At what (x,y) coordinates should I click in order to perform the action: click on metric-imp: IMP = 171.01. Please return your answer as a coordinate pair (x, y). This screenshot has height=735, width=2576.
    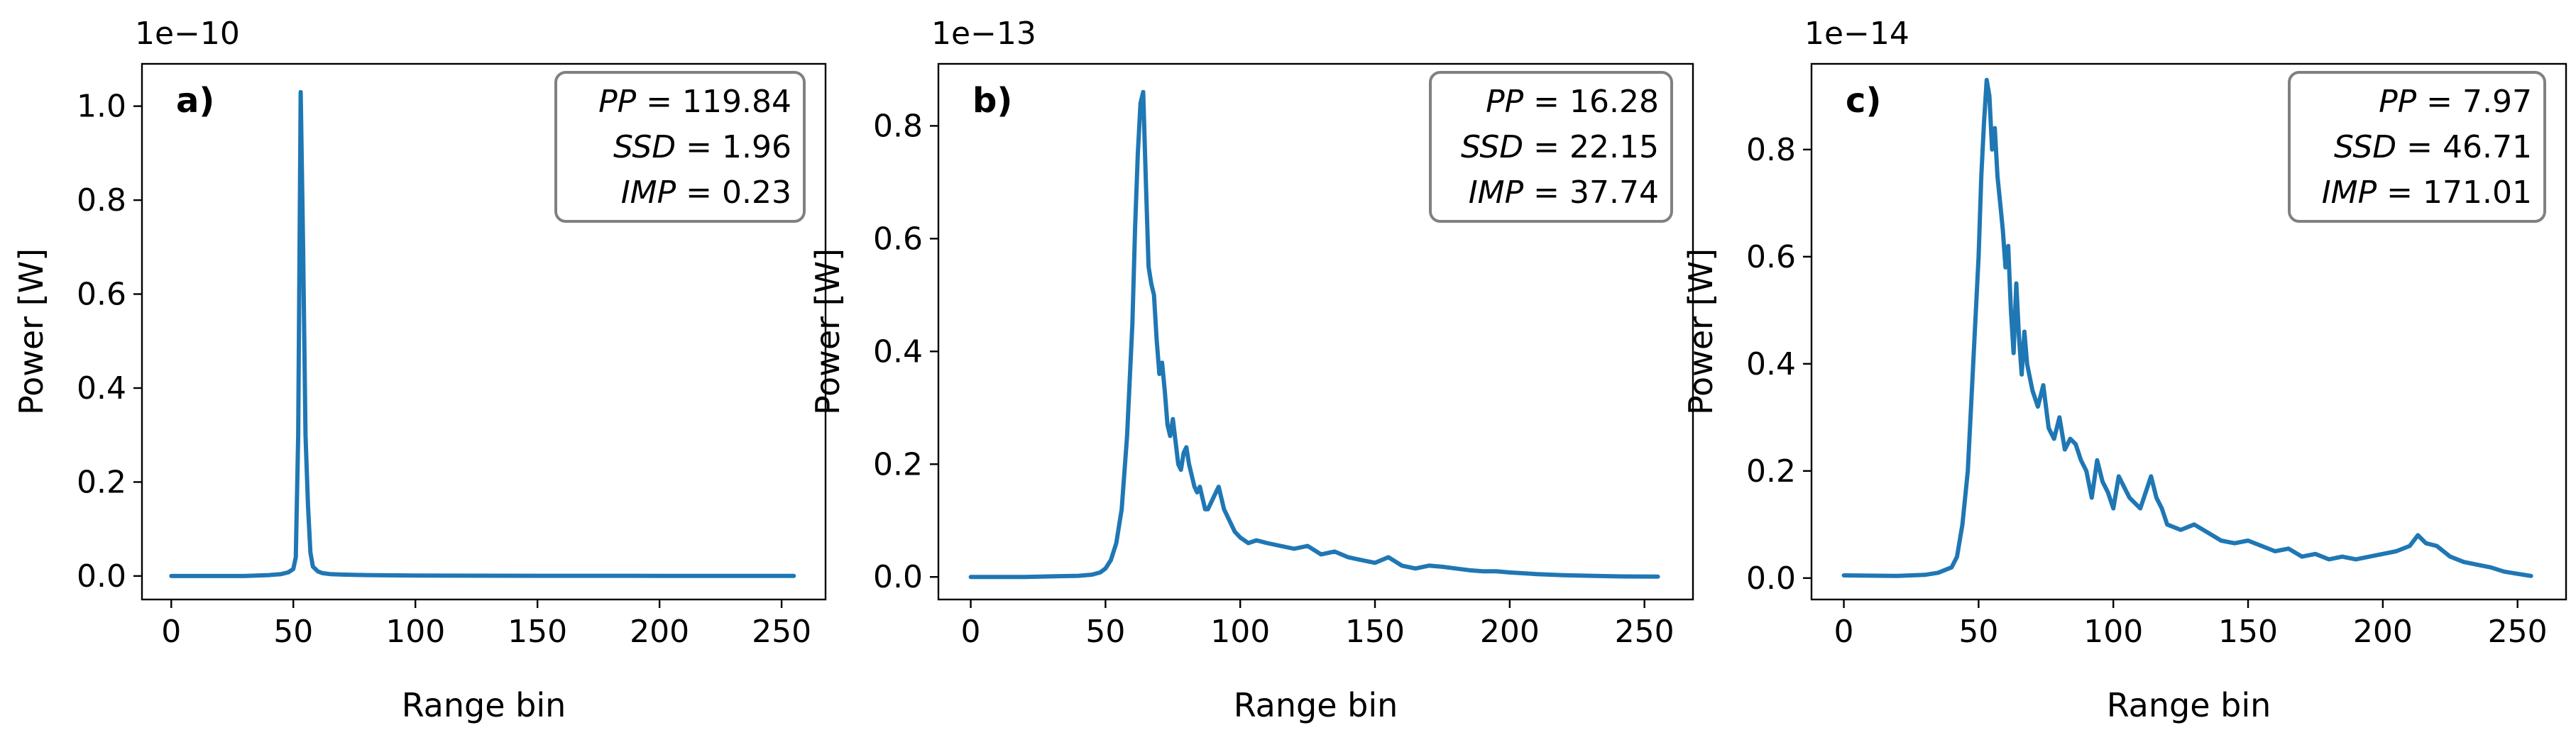
    Looking at the image, I should click on (2427, 193).